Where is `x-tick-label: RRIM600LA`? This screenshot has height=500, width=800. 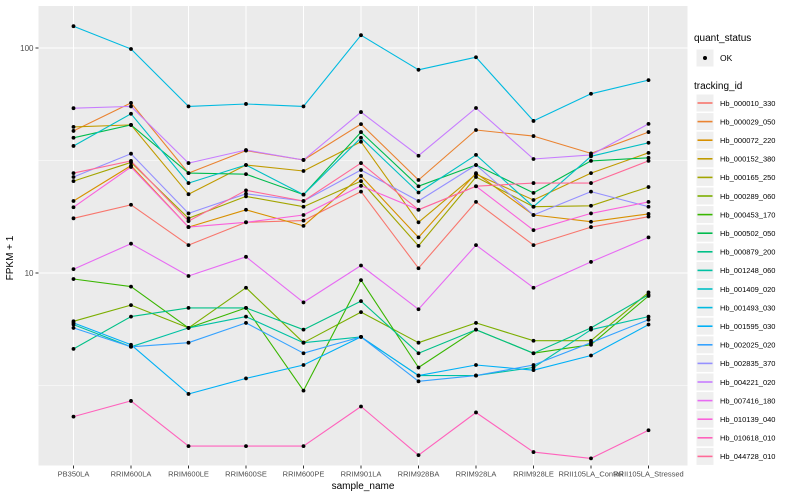 x-tick-label: RRIM600LA is located at coordinates (131, 474).